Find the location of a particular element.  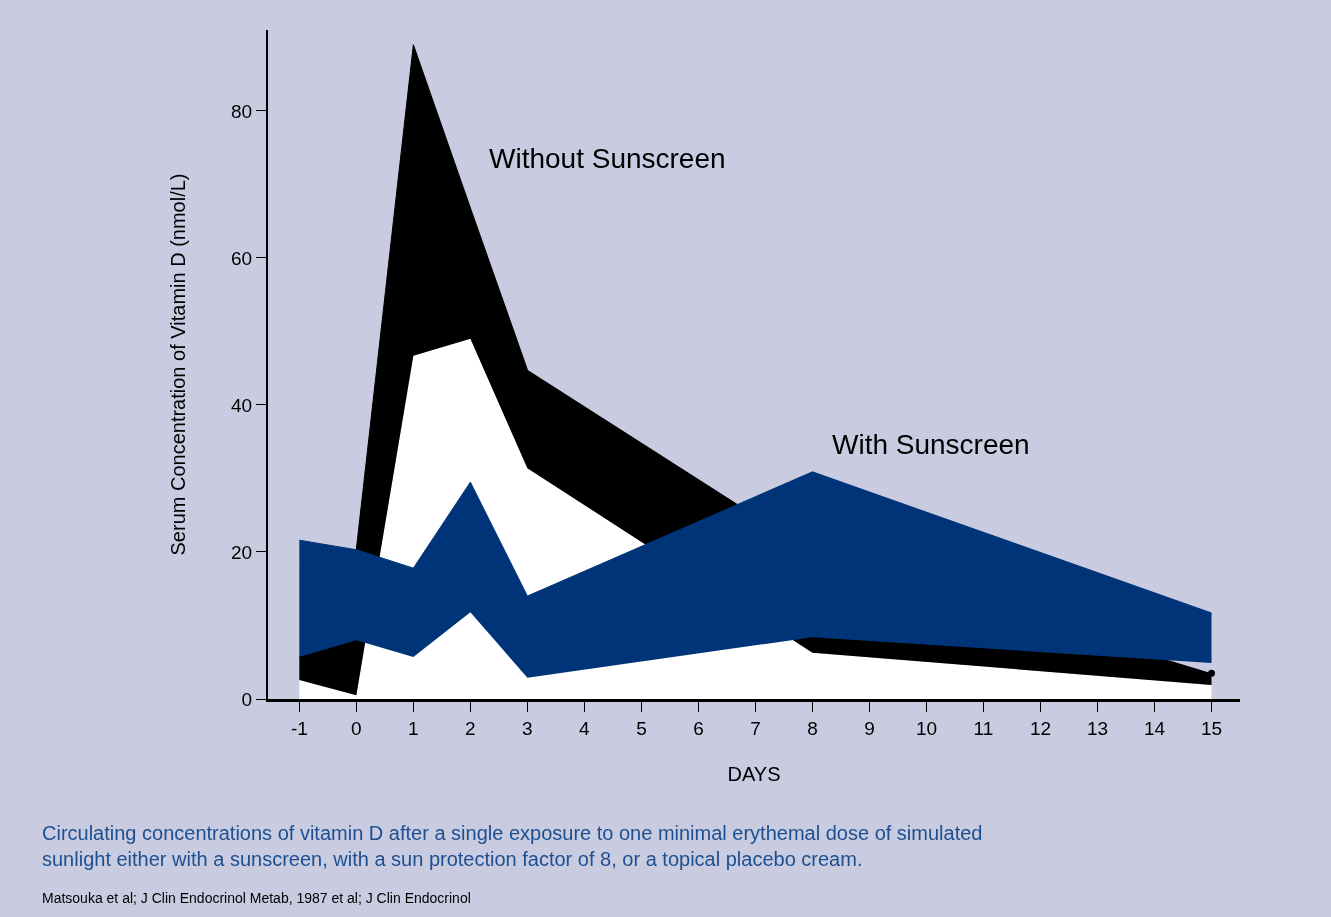

y-tick-label: 20 is located at coordinates (242, 552).